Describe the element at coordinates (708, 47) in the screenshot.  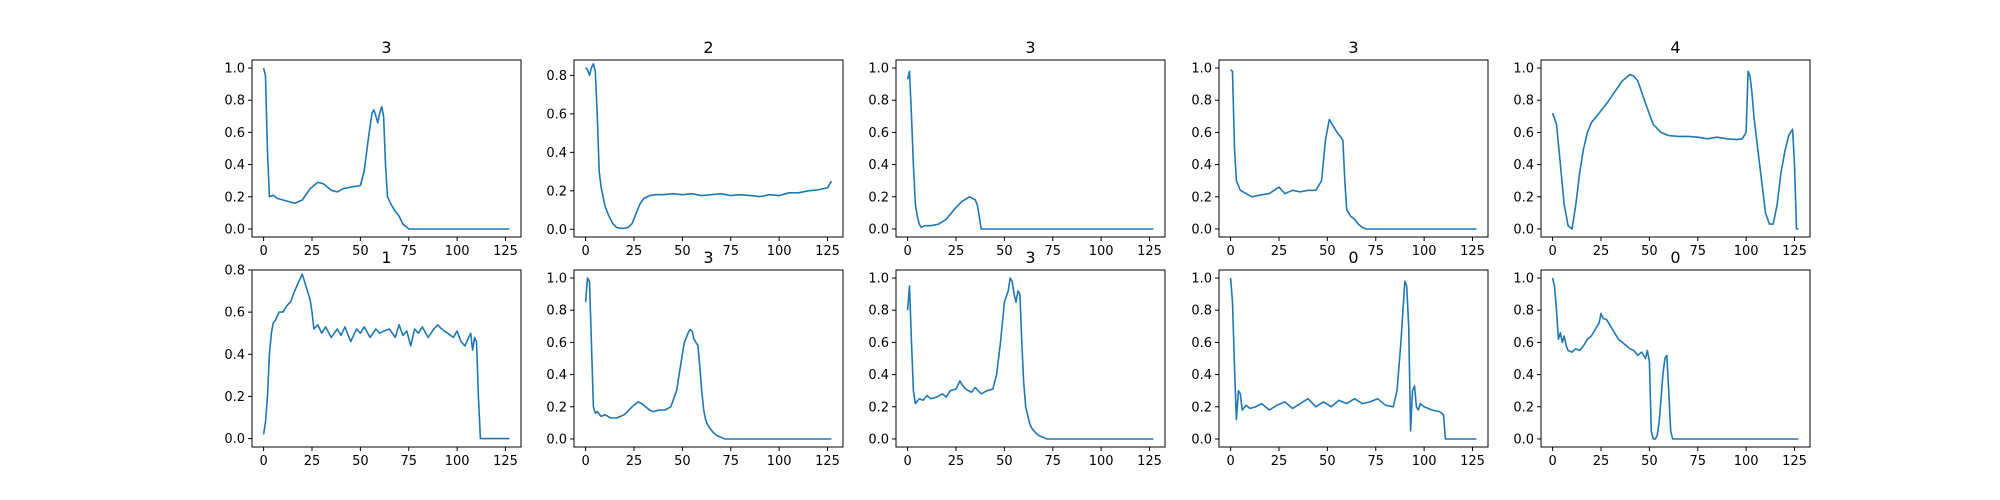
I see `chart-title: 2` at that location.